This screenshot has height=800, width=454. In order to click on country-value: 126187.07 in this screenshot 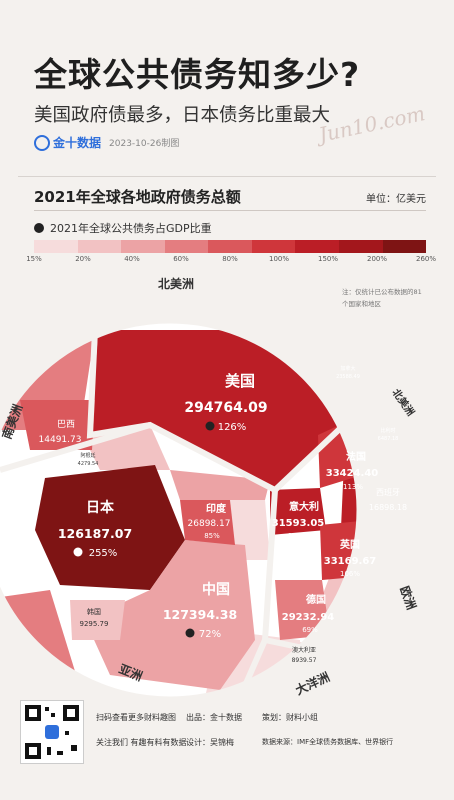, I will do `click(95, 533)`.